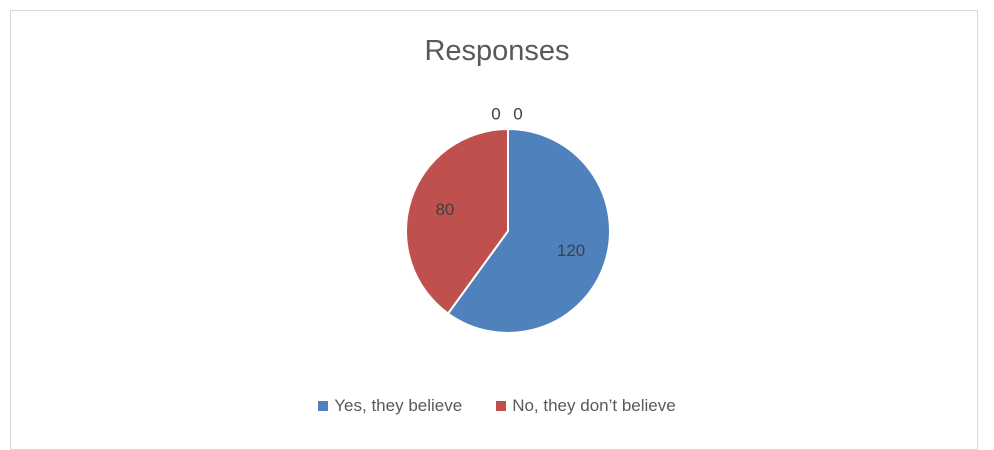 The height and width of the screenshot is (450, 994). I want to click on legend-entry-yes: Yes, they believe, so click(390, 406).